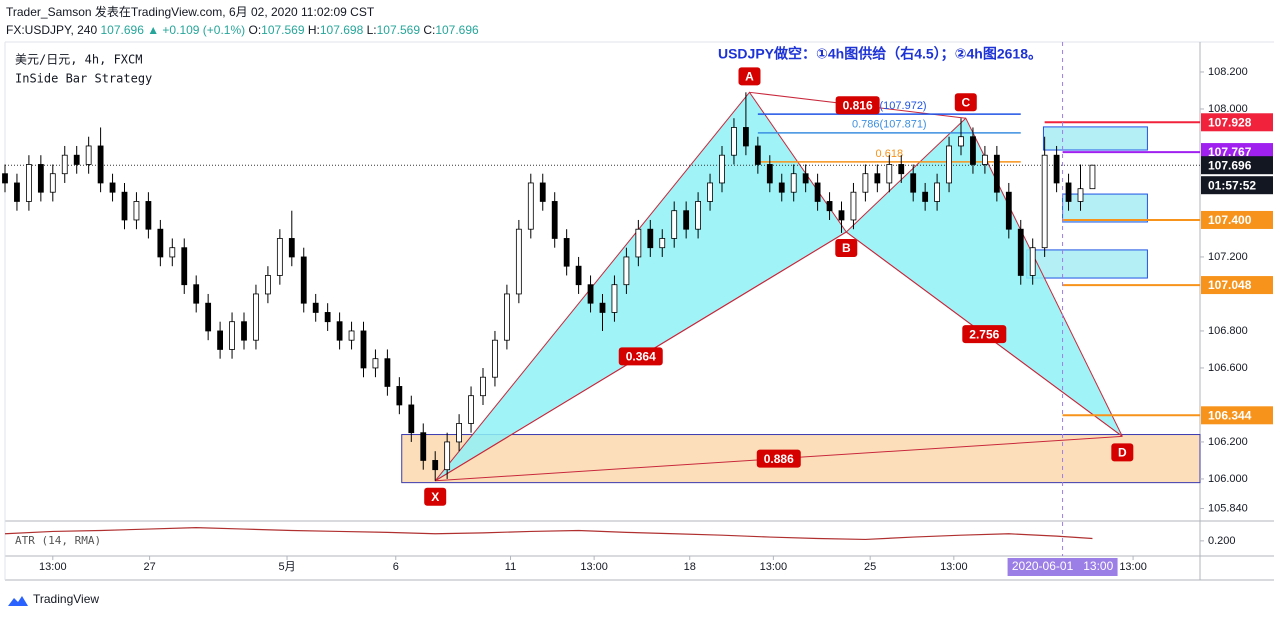 This screenshot has height=618, width=1274. Describe the element at coordinates (83, 79) in the screenshot. I see `strategy-label: InSide Bar Strategy` at that location.